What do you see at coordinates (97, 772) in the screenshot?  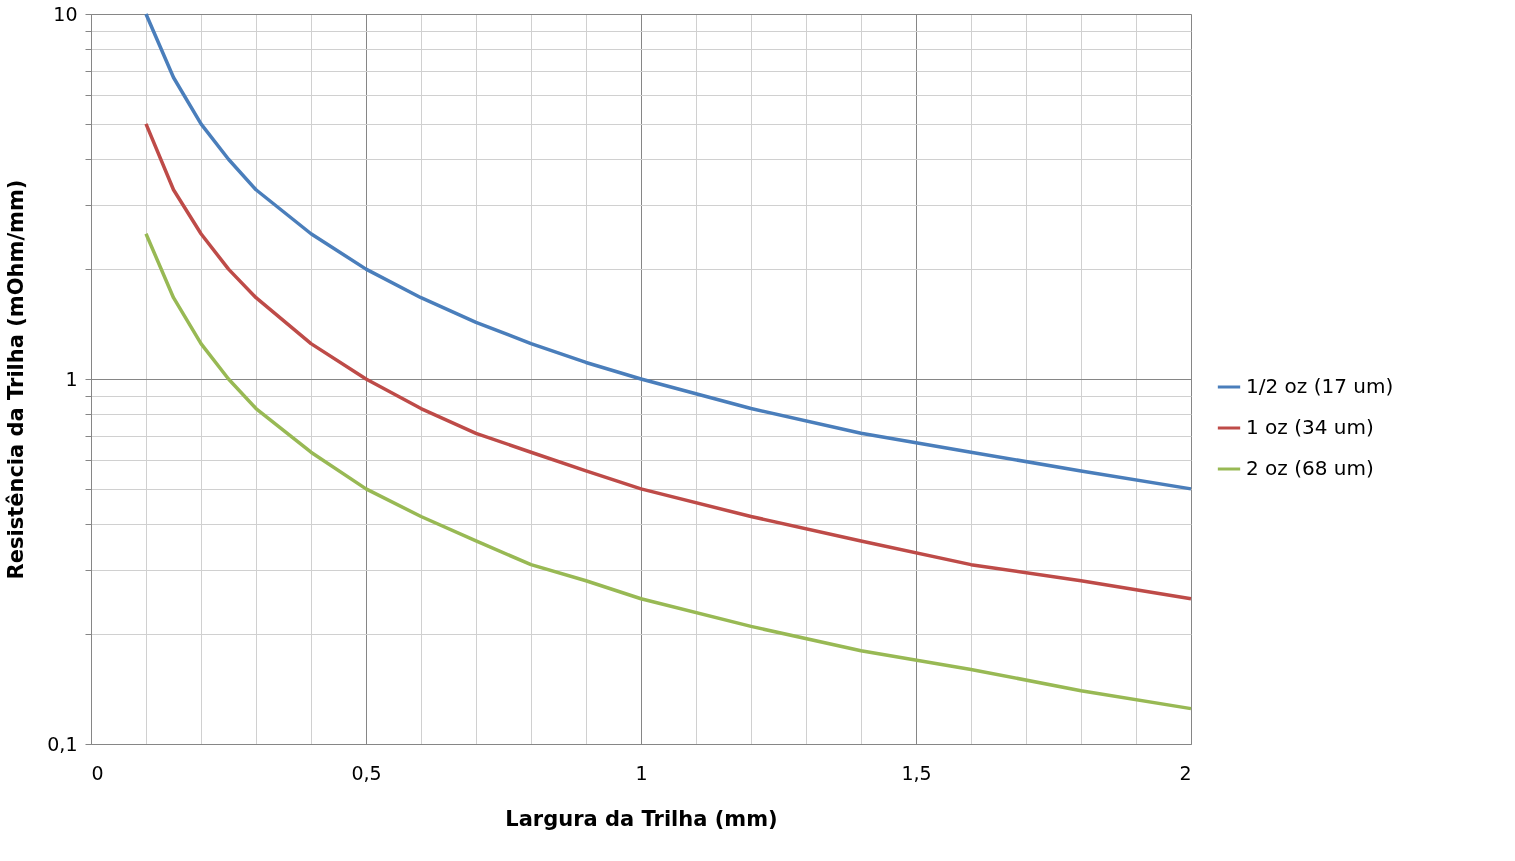 I see `x-tick-label: 0` at bounding box center [97, 772].